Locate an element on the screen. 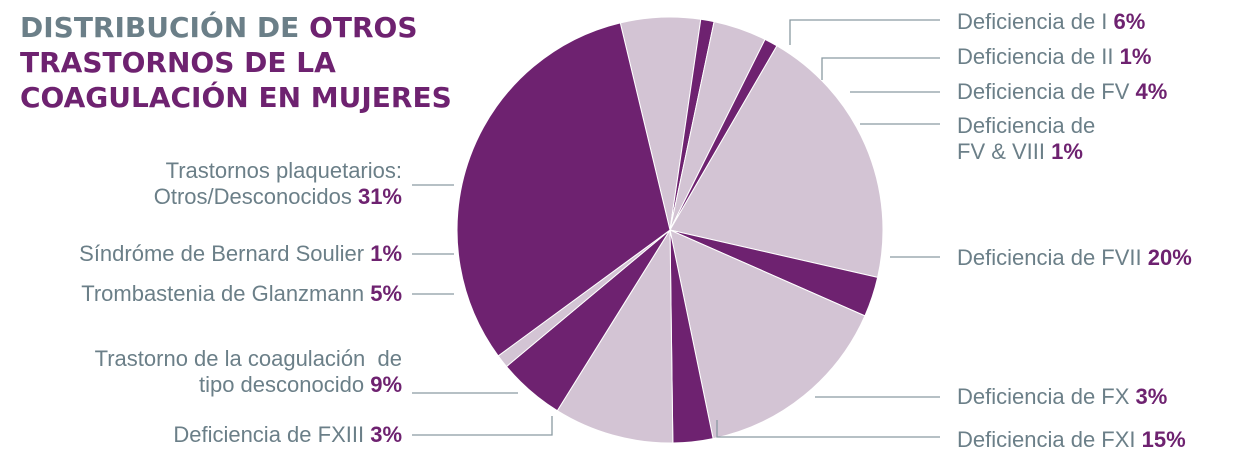 Image resolution: width=1254 pixels, height=453 pixels. label-desconocido-pct: 9% is located at coordinates (386, 384).